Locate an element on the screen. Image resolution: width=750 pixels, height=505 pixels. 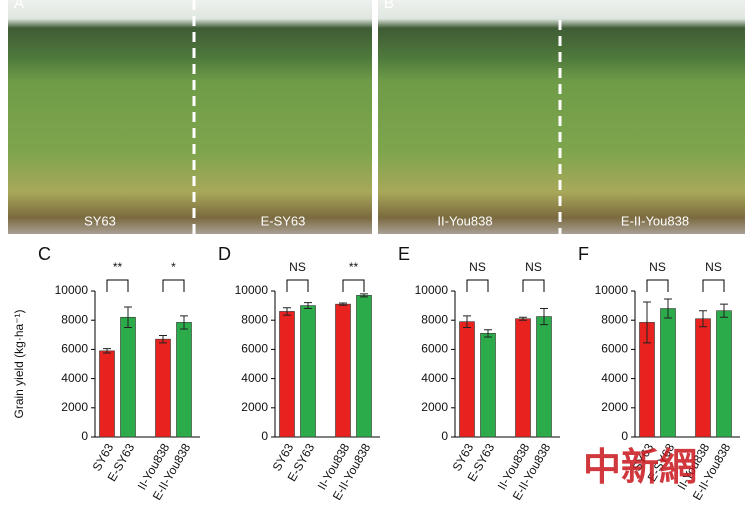
photo-caption: E-SY63 is located at coordinates (283, 220).